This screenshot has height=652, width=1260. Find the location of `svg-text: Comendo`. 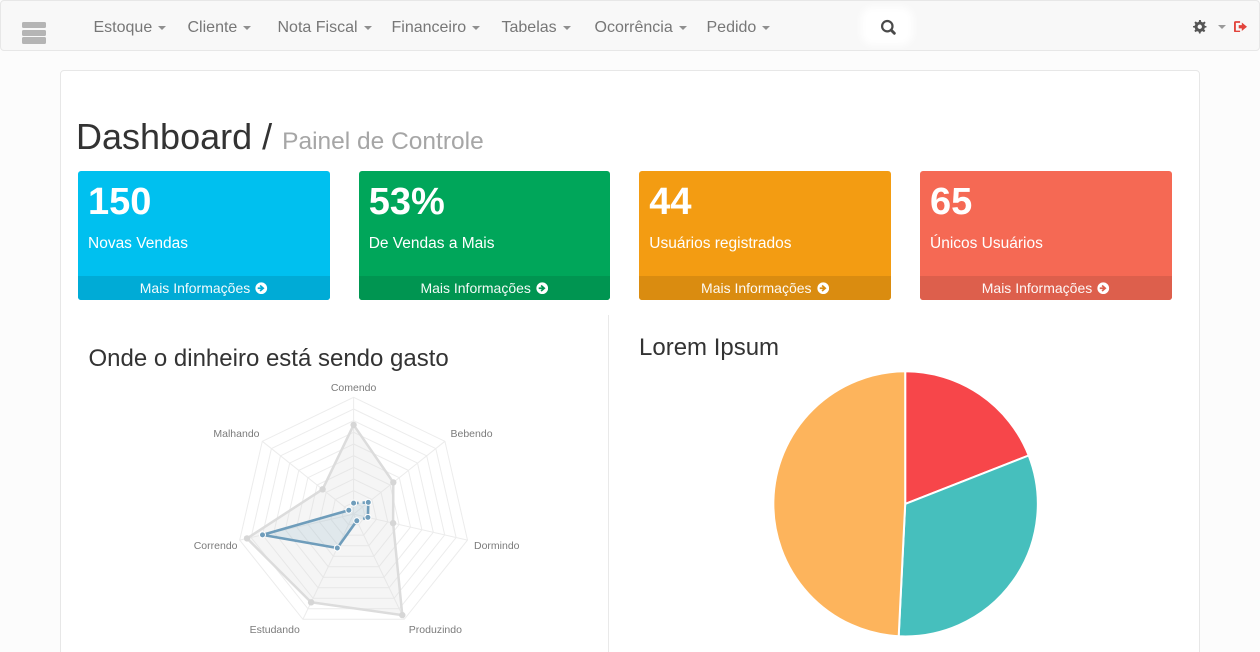

svg-text: Comendo is located at coordinates (354, 388).